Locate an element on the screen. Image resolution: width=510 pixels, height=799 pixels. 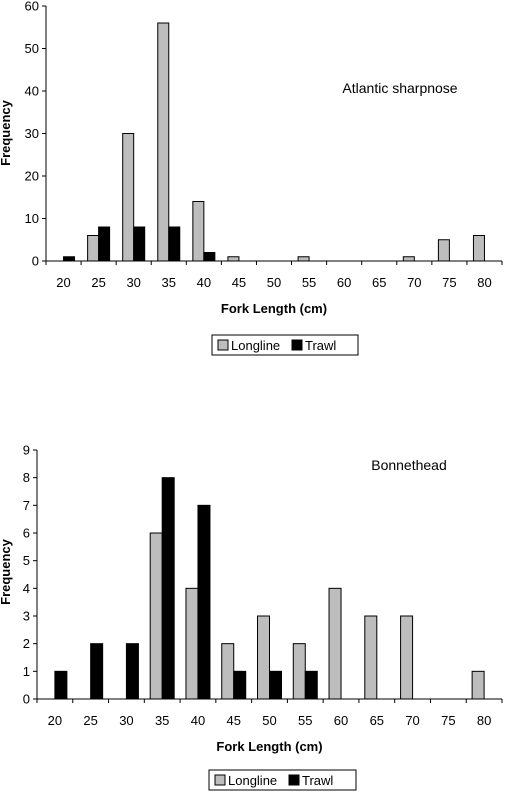
species-annotation: Bonnethead is located at coordinates (409, 465).